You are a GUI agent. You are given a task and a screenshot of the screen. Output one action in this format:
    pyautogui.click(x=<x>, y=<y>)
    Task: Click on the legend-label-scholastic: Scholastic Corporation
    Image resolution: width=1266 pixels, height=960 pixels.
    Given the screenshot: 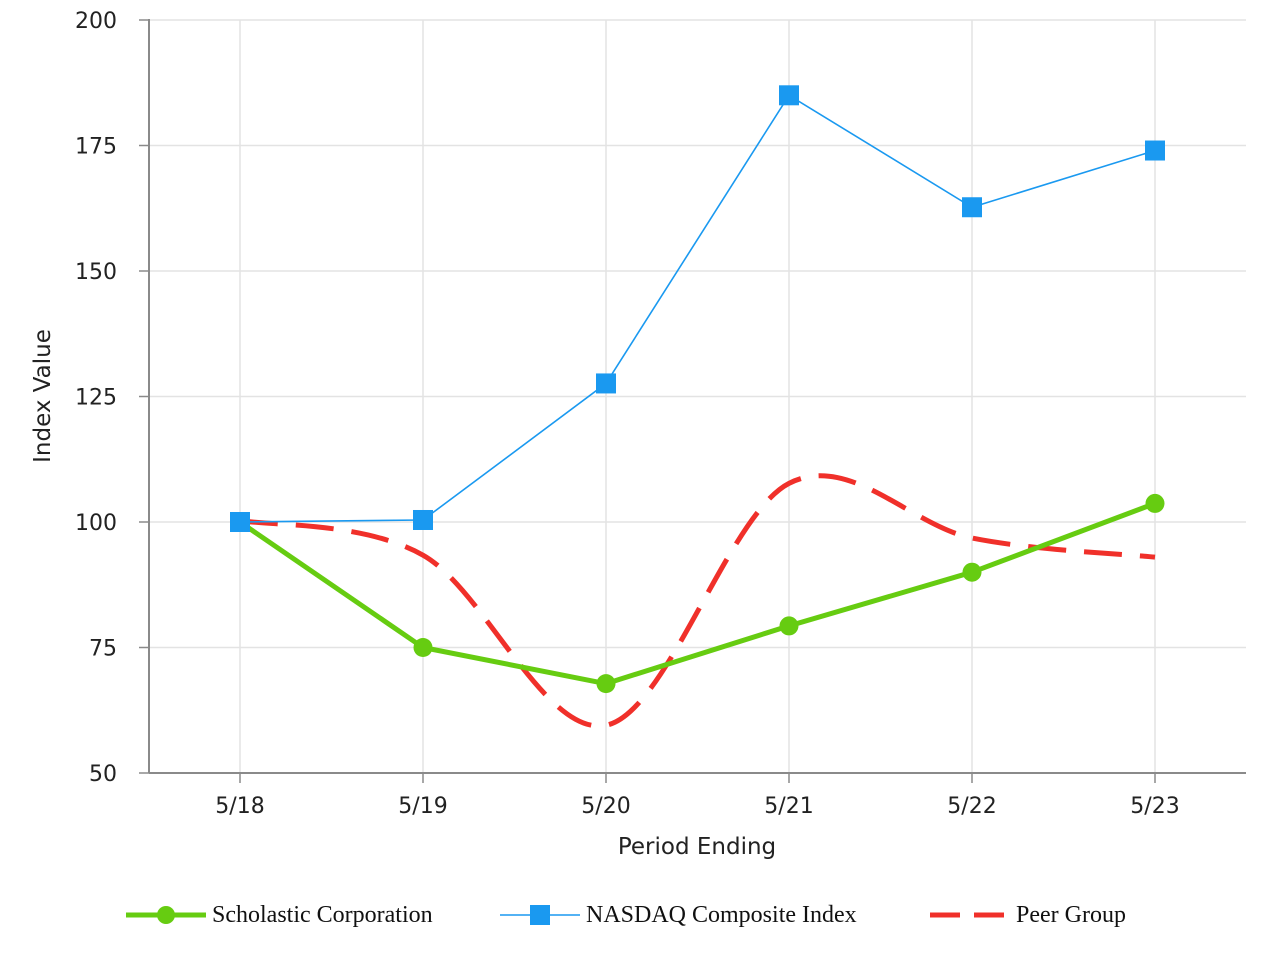 What is the action you would take?
    pyautogui.click(x=322, y=914)
    